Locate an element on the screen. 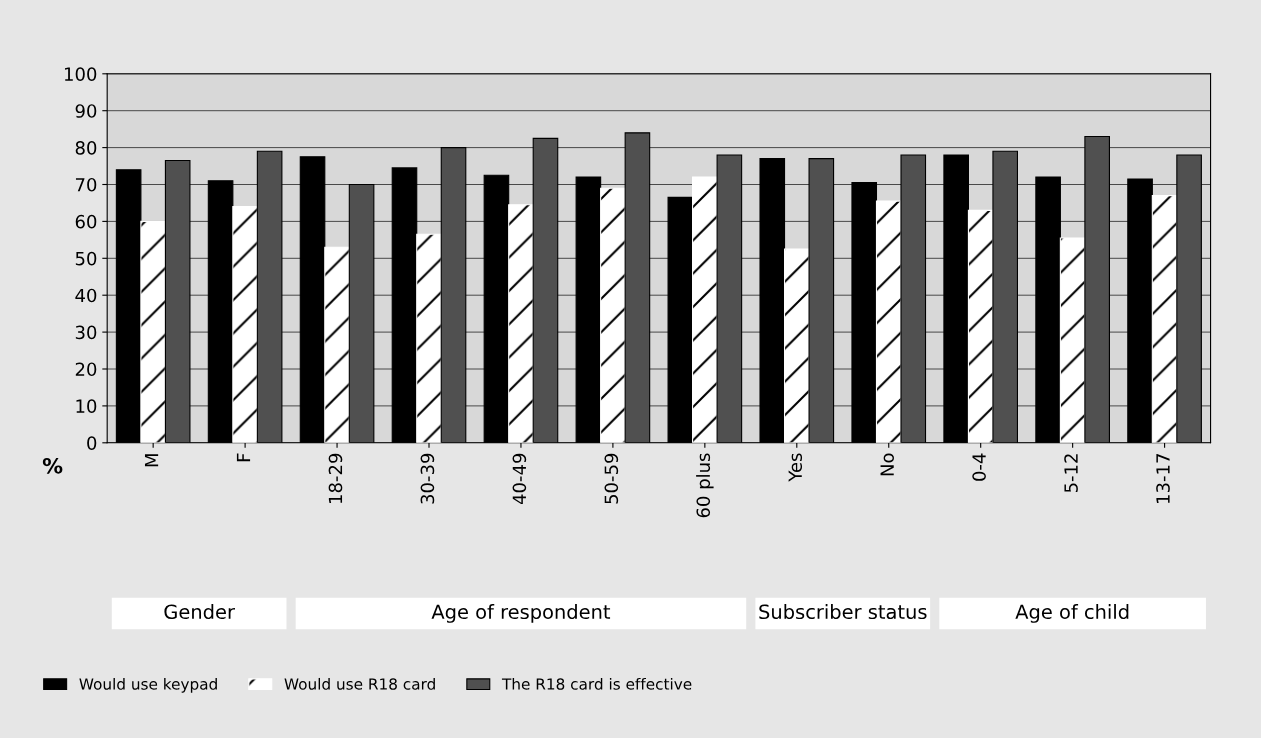  text: Subscriber status is located at coordinates (843, 612).